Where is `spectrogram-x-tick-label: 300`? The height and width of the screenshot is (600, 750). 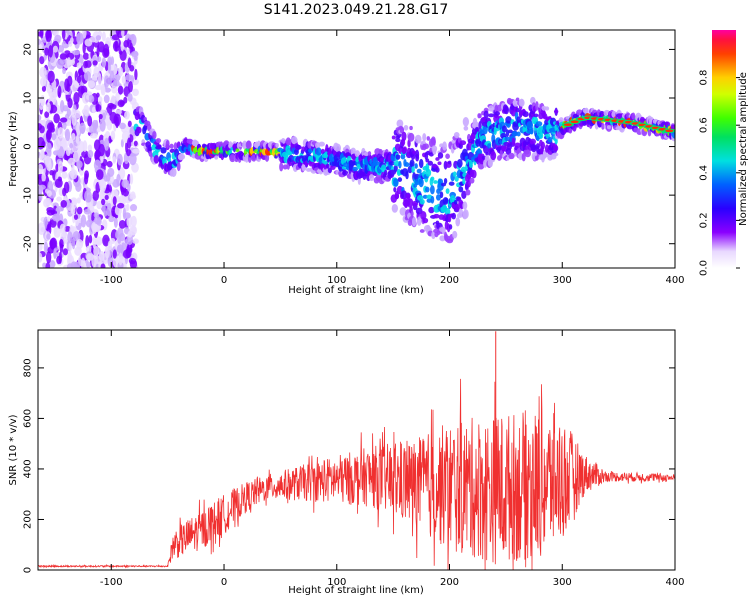
spectrogram-x-tick-label: 300 is located at coordinates (562, 280).